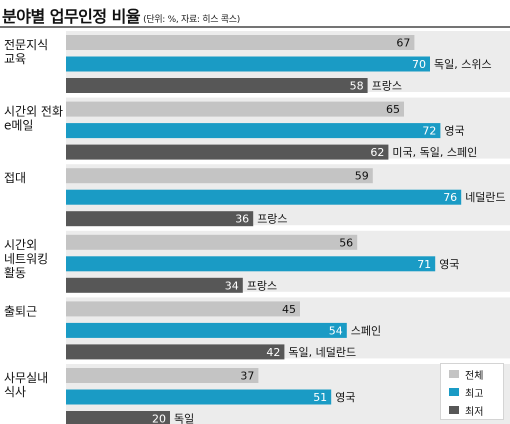  I want to click on value-label-highest: 54, so click(336, 330).